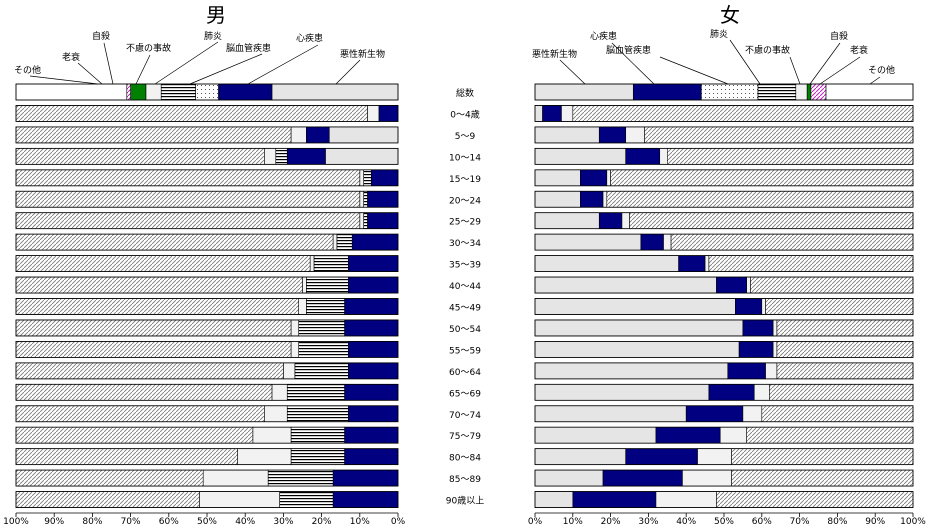 The image size is (927, 526). Describe the element at coordinates (733, 435) in the screenshot. I see `female-bar-16-不慮の事故` at that location.